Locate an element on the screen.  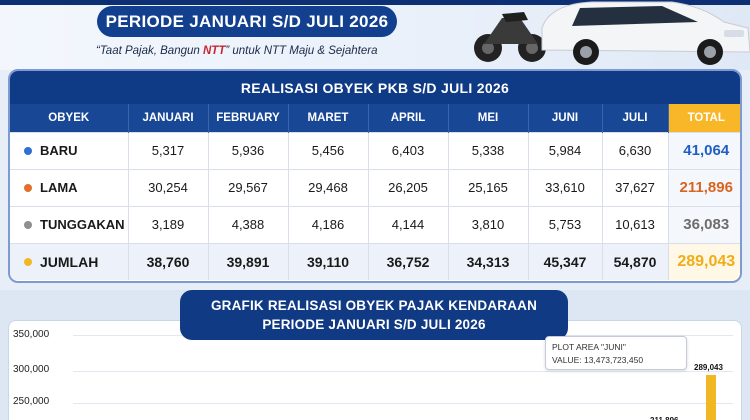
table-cell: 33,610 is located at coordinates (565, 187).